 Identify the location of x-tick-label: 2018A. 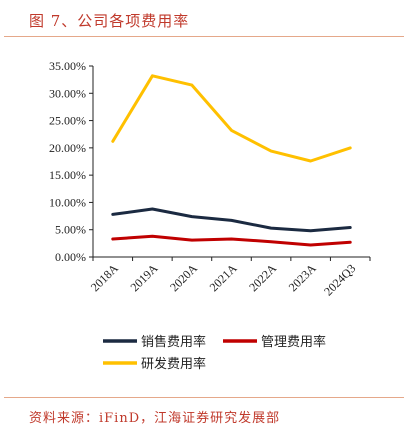
(104, 277).